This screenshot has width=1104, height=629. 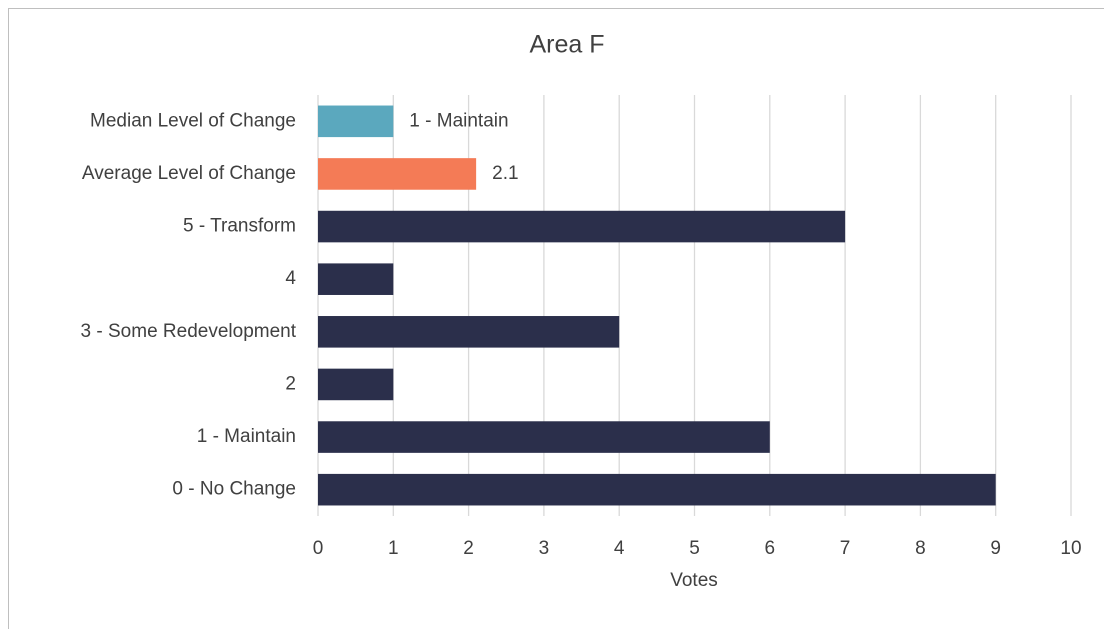 What do you see at coordinates (694, 580) in the screenshot?
I see `x-axis-label: Votes` at bounding box center [694, 580].